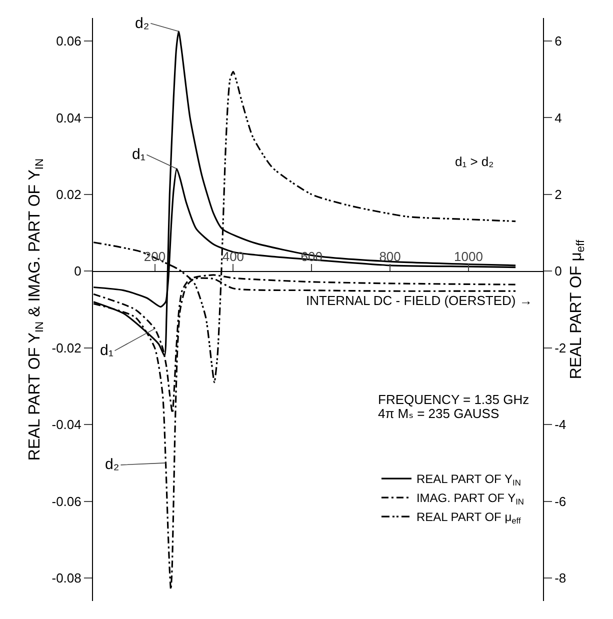  Describe the element at coordinates (67, 501) in the screenshot. I see `y-tick-label: -0.06` at that location.